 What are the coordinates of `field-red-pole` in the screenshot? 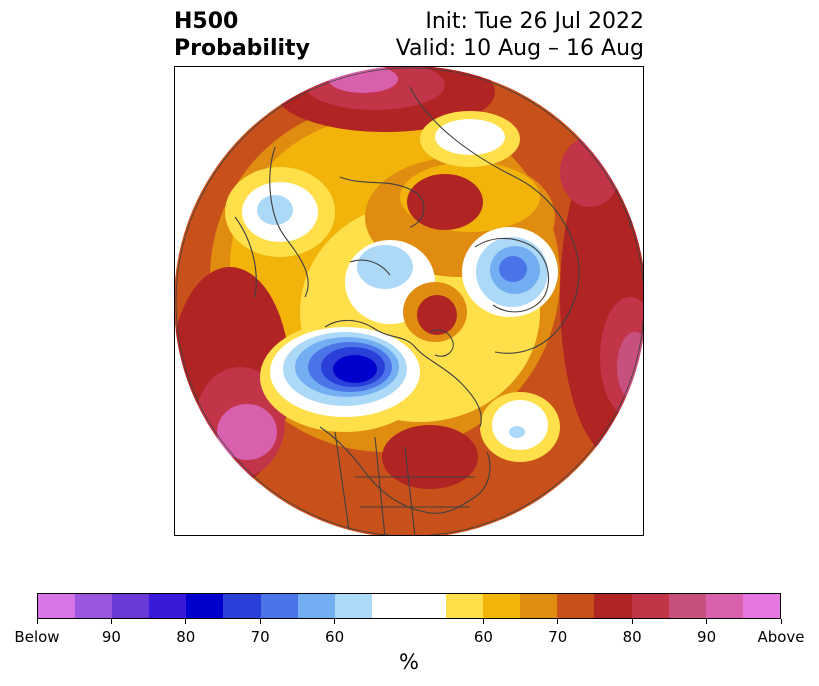 It's located at (437, 315).